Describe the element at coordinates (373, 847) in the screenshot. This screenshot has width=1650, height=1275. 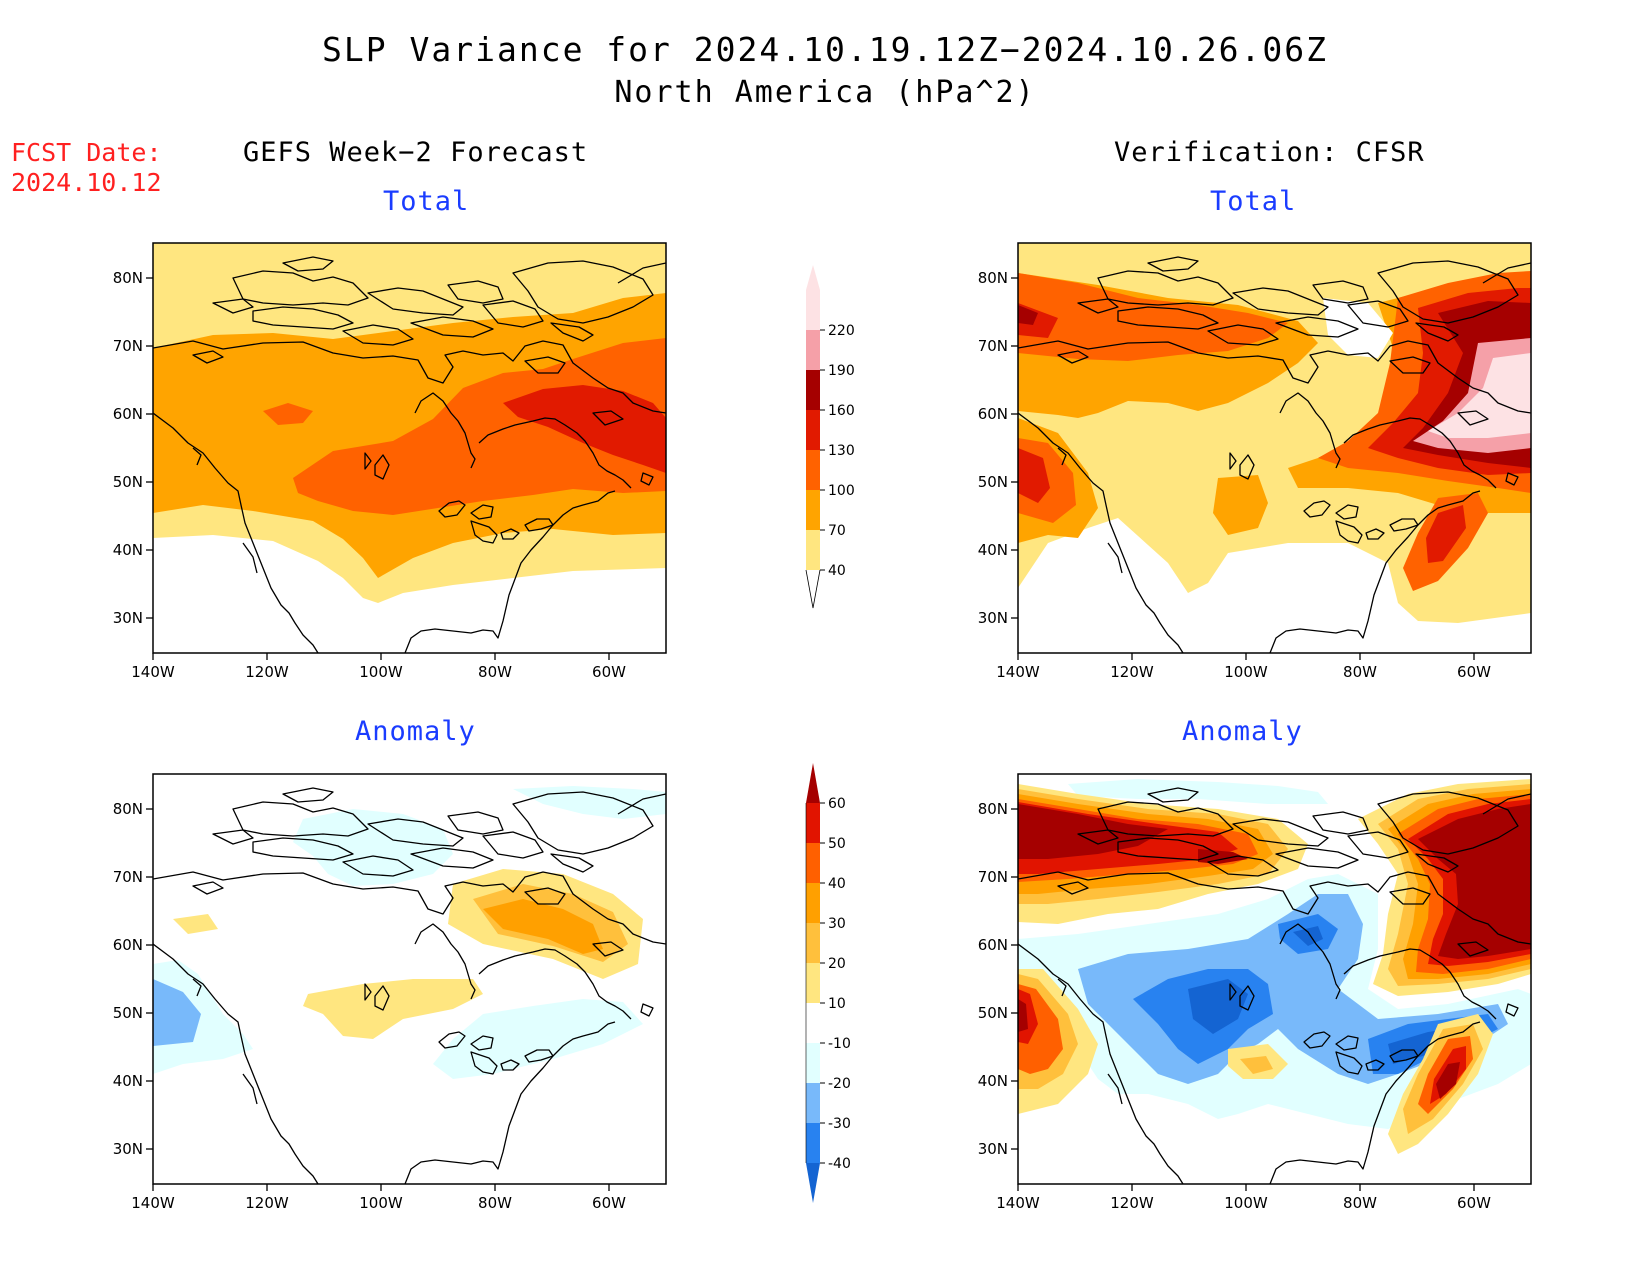
I see `fc-anom-neg10-north` at that location.